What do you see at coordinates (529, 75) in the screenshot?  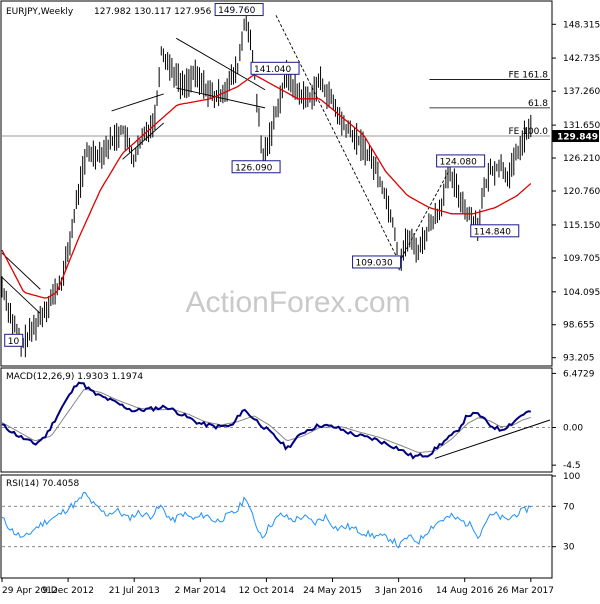 I see `fib-level-label: FE 161.8` at bounding box center [529, 75].